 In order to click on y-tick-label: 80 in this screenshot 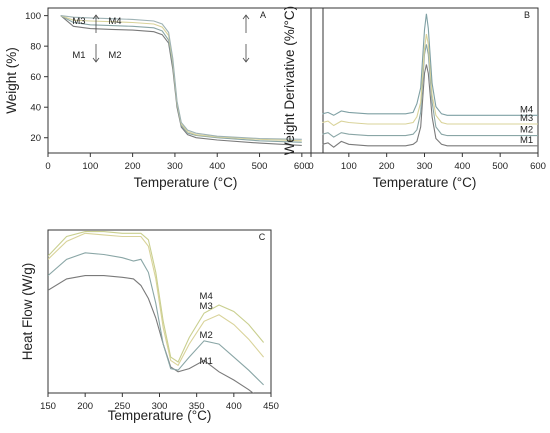, I will do `click(35, 47)`.